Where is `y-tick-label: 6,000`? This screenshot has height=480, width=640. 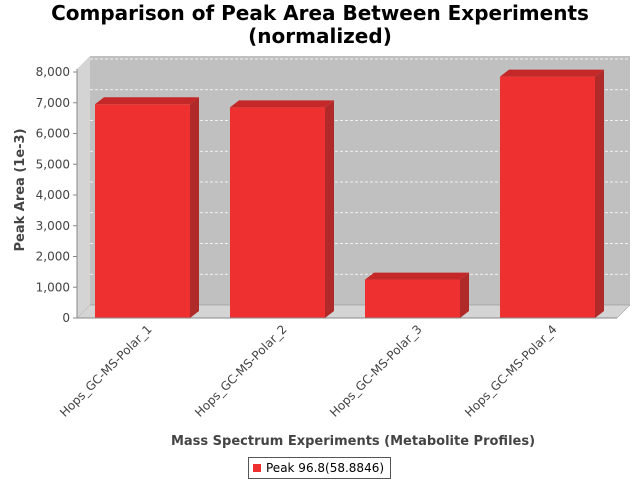 y-tick-label: 6,000 is located at coordinates (53, 134).